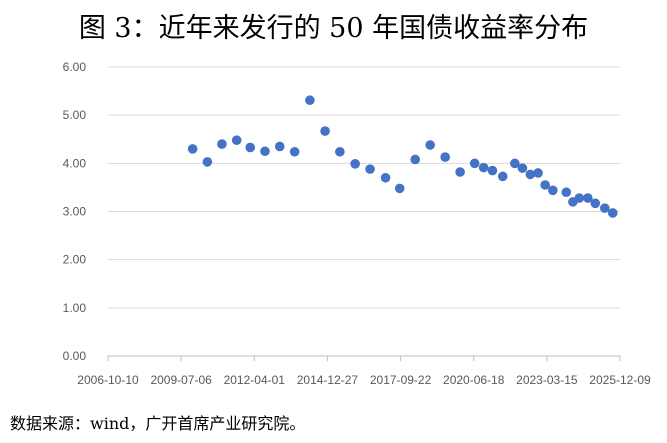 The image size is (667, 443). I want to click on x-tick-label: 2009-07-06, so click(181, 380).